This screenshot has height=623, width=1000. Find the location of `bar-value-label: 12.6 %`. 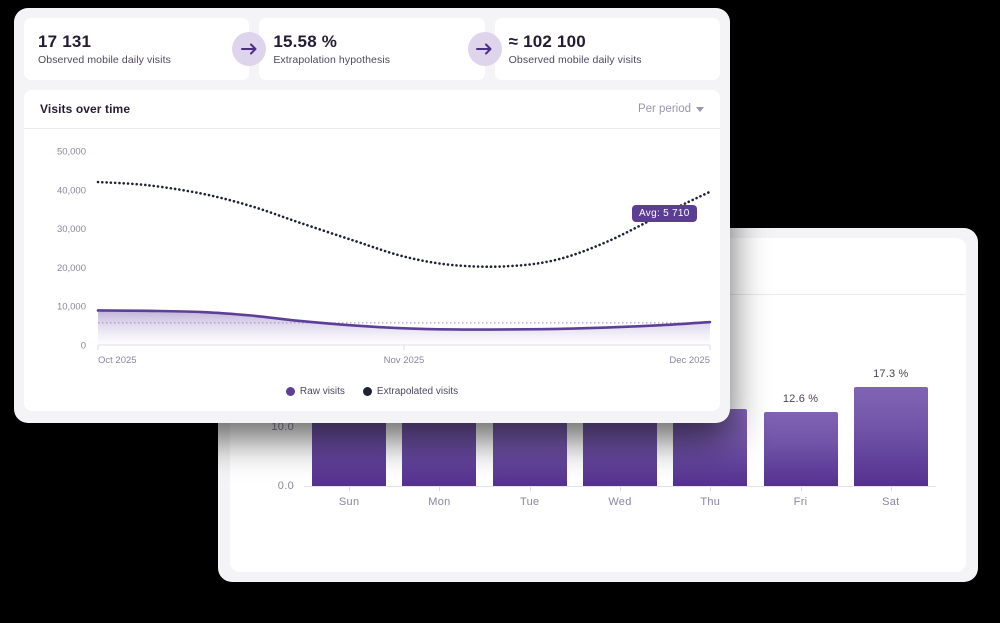

bar-value-label: 12.6 % is located at coordinates (800, 398).